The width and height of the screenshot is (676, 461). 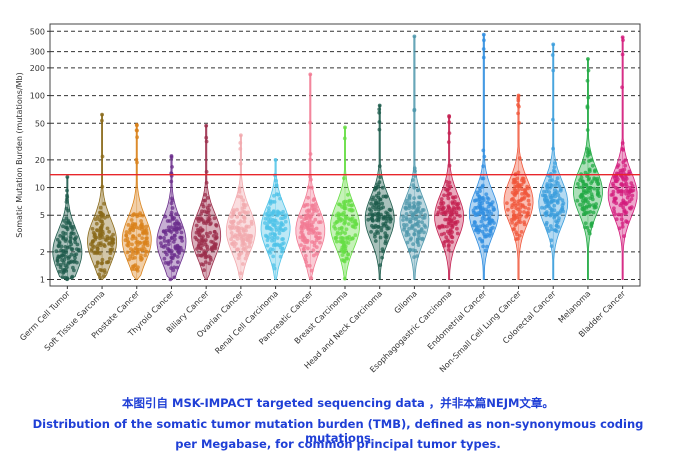 What do you see at coordinates (19, 154) in the screenshot?
I see `y-axis-label: Somatic Mutation Burden (mutations/Mb)` at bounding box center [19, 154].